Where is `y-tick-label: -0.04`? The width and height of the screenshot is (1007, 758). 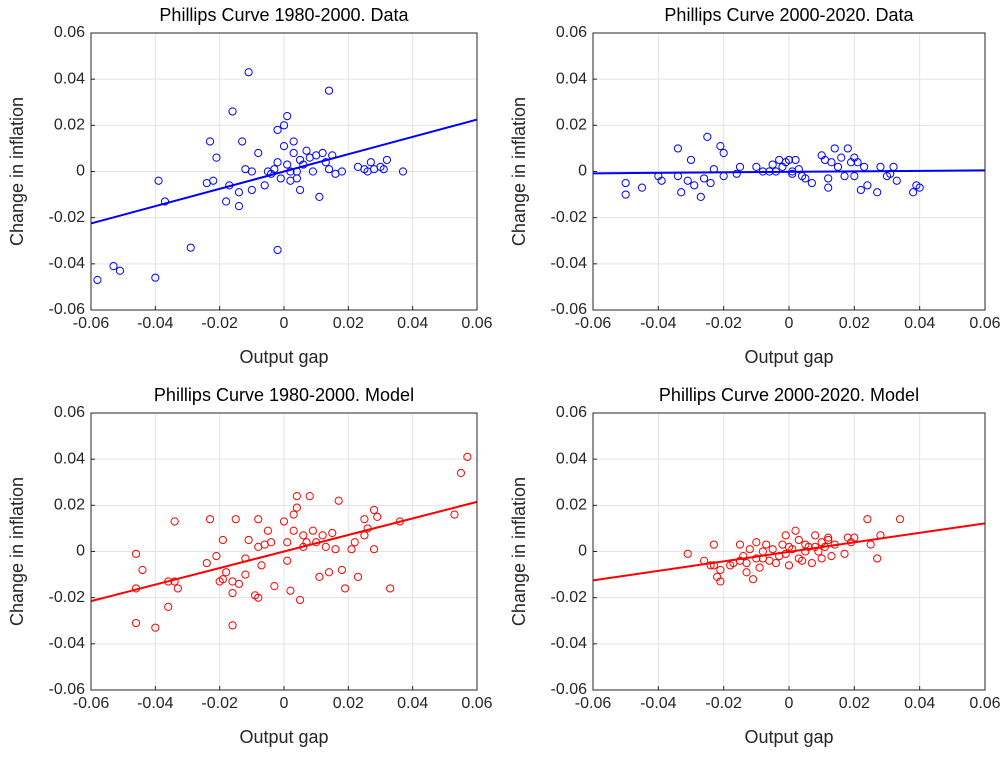 y-tick-label: -0.04 is located at coordinates (569, 643).